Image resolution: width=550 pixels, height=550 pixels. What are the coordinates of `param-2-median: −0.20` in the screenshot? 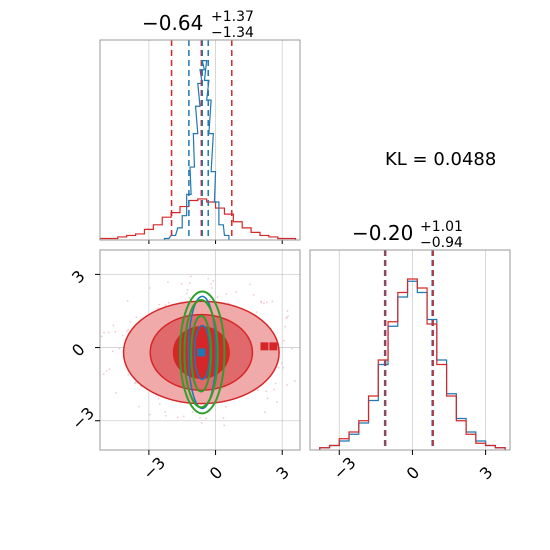 It's located at (382, 233).